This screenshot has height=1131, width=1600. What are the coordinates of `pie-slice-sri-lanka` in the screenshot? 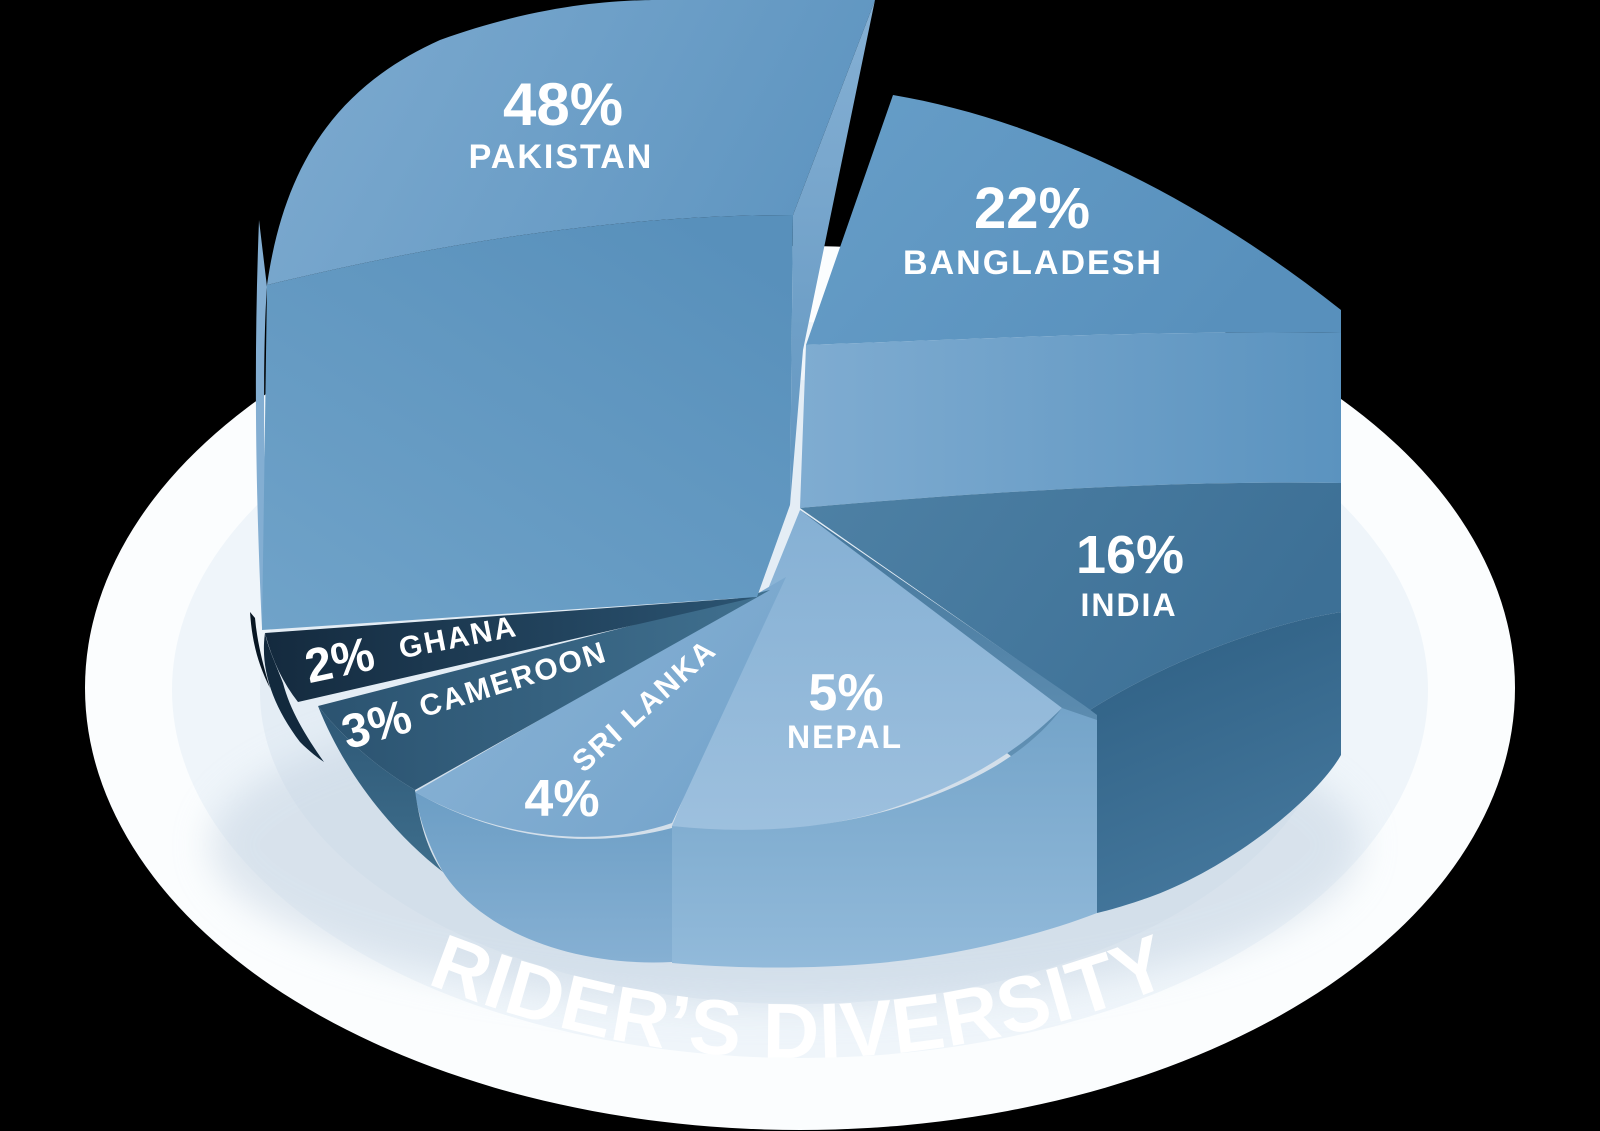 It's located at (600, 770).